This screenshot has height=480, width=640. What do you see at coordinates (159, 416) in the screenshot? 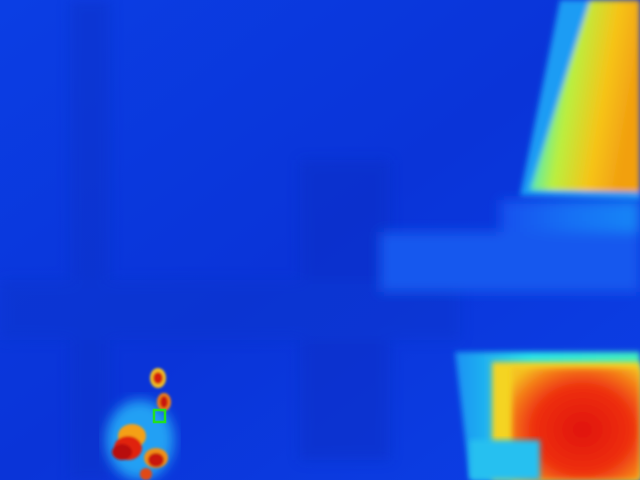
I see `target-marker` at bounding box center [159, 416].